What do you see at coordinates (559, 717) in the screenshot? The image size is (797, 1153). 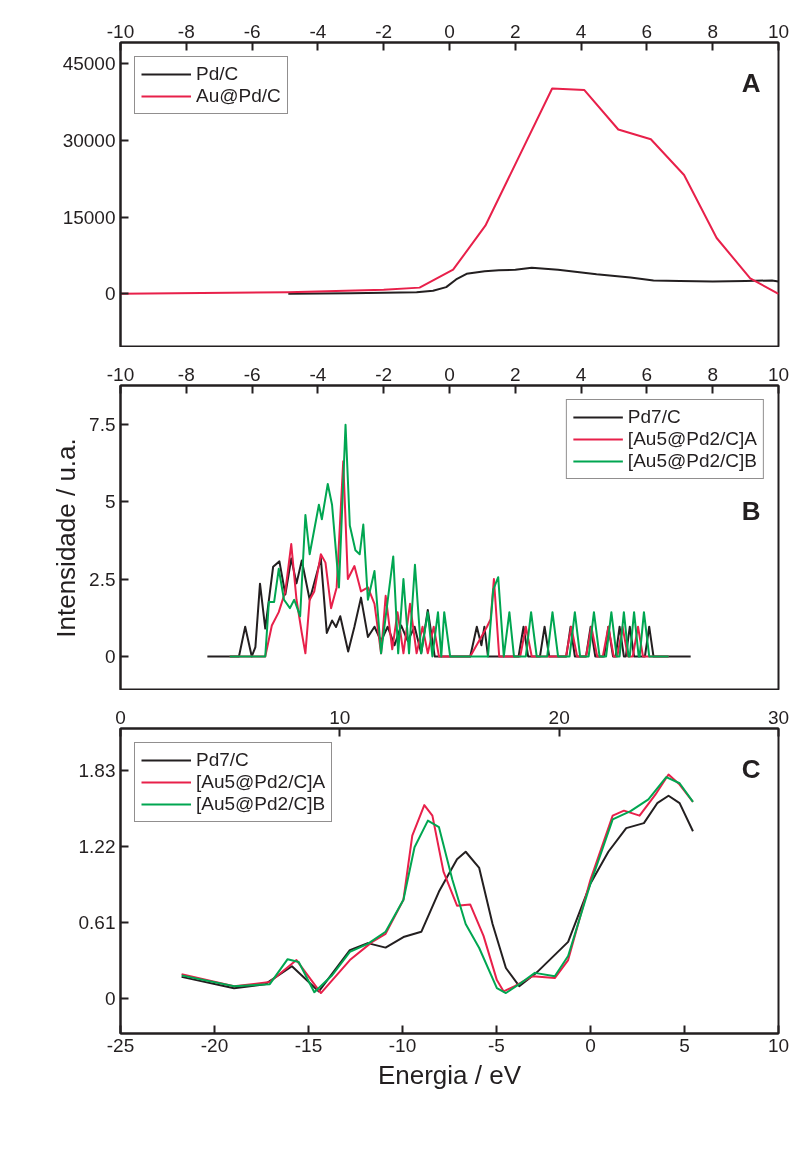 I see `x2-tick-label: 20` at bounding box center [559, 717].